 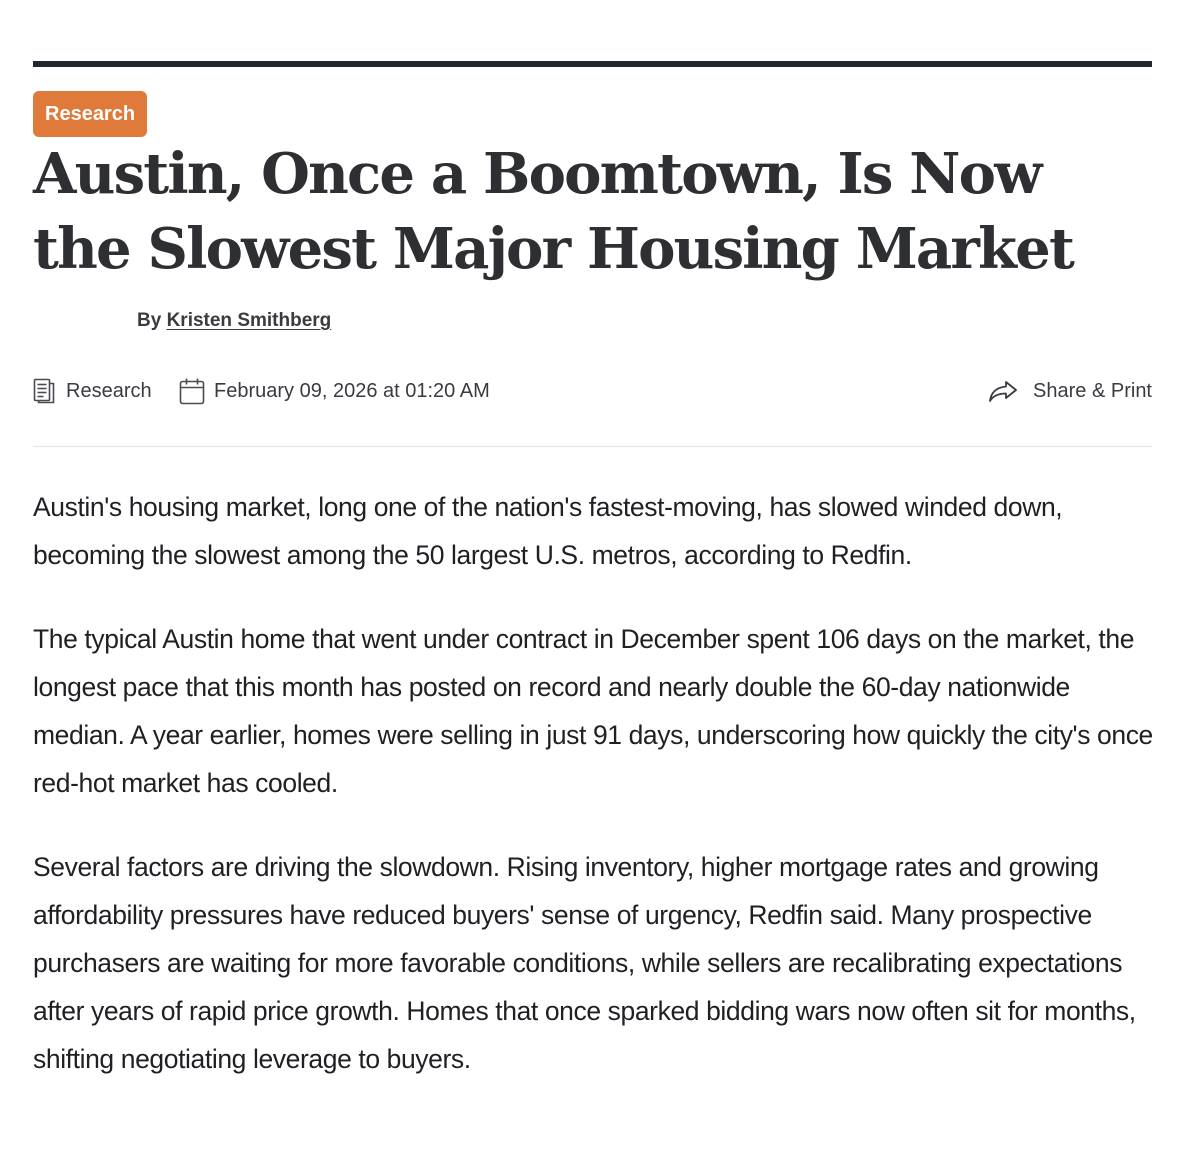 I want to click on byline: By Kristen Smithberg, so click(x=234, y=321).